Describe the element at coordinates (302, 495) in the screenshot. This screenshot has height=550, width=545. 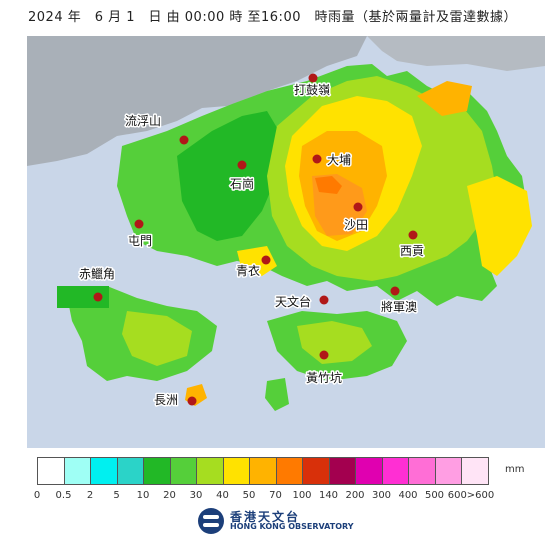
I see `legend-tick: 100` at that location.